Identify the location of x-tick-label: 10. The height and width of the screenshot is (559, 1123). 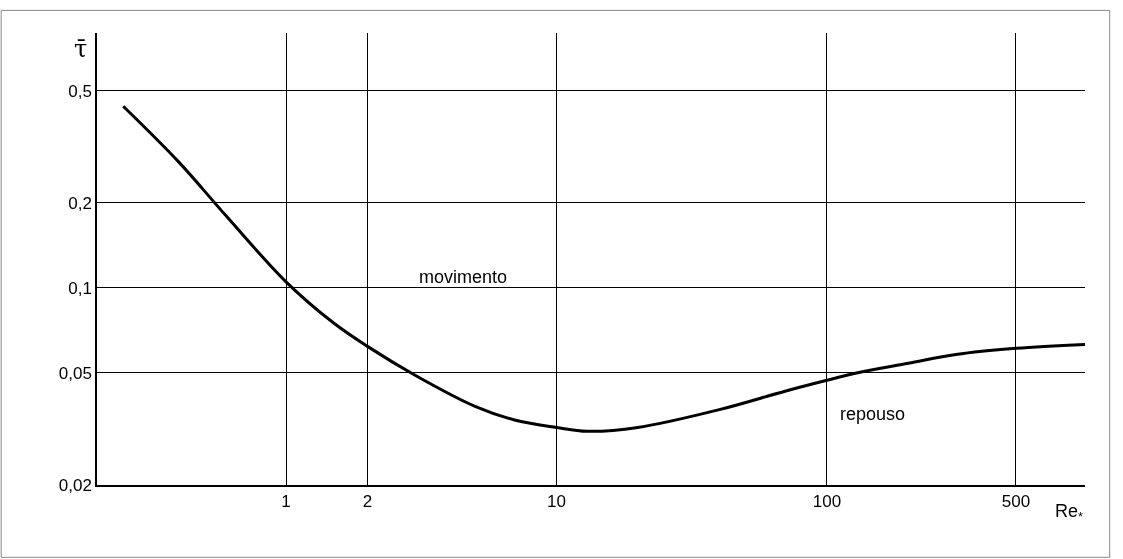
(556, 502).